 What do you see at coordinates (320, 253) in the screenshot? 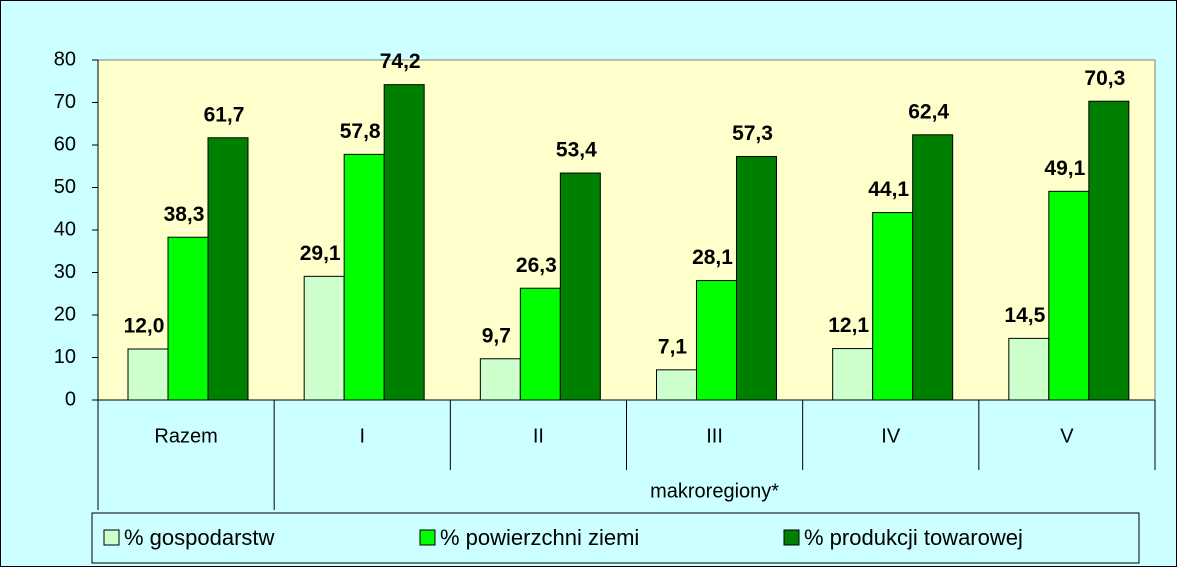
I see `value-label: 29,1` at bounding box center [320, 253].